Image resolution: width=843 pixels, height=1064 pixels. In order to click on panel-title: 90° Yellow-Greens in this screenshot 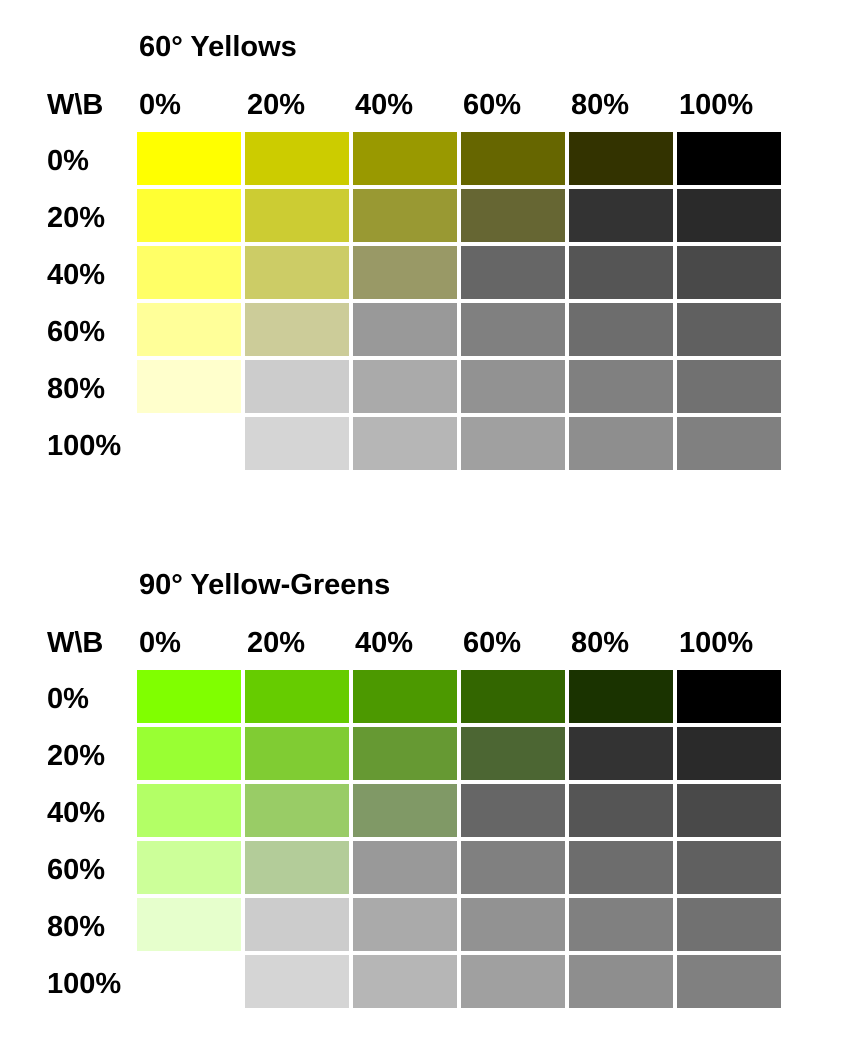, I will do `click(265, 585)`.